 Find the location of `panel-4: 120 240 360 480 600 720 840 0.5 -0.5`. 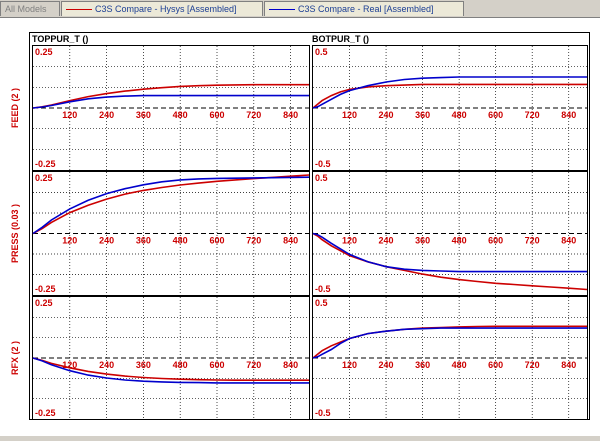

panel-4: 120 240 360 480 600 720 840 0.5 -0.5 is located at coordinates (450, 233).